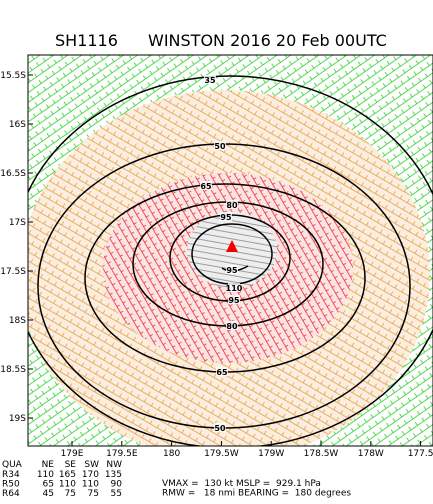  Describe the element at coordinates (17, 419) in the screenshot. I see `lat-label: 19S` at that location.